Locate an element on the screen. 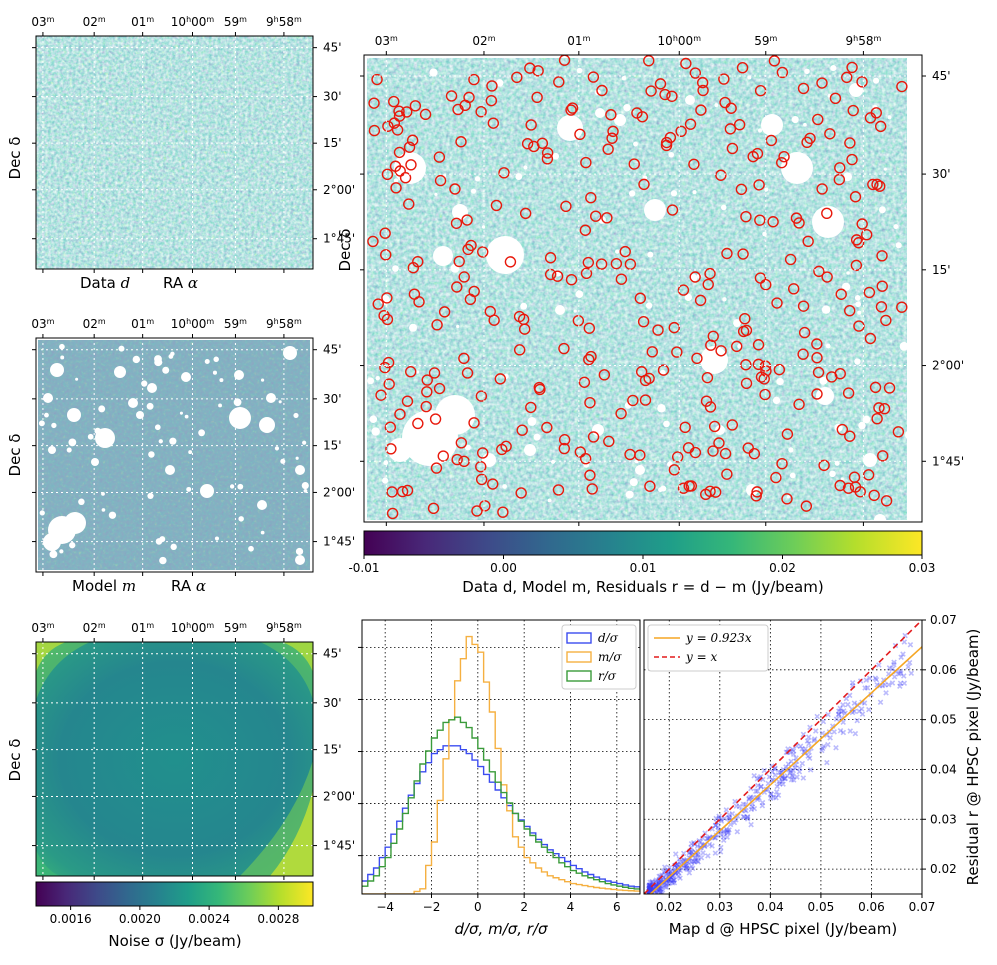 This screenshot has height=965, width=997. ra-tick-label: 10h00m is located at coordinates (680, 41).